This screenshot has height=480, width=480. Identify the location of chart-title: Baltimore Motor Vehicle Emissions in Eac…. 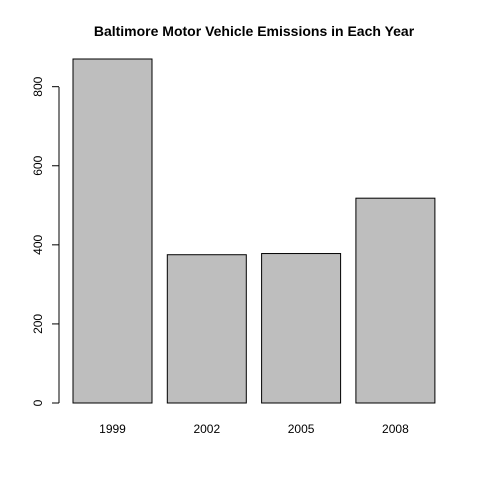
(254, 31).